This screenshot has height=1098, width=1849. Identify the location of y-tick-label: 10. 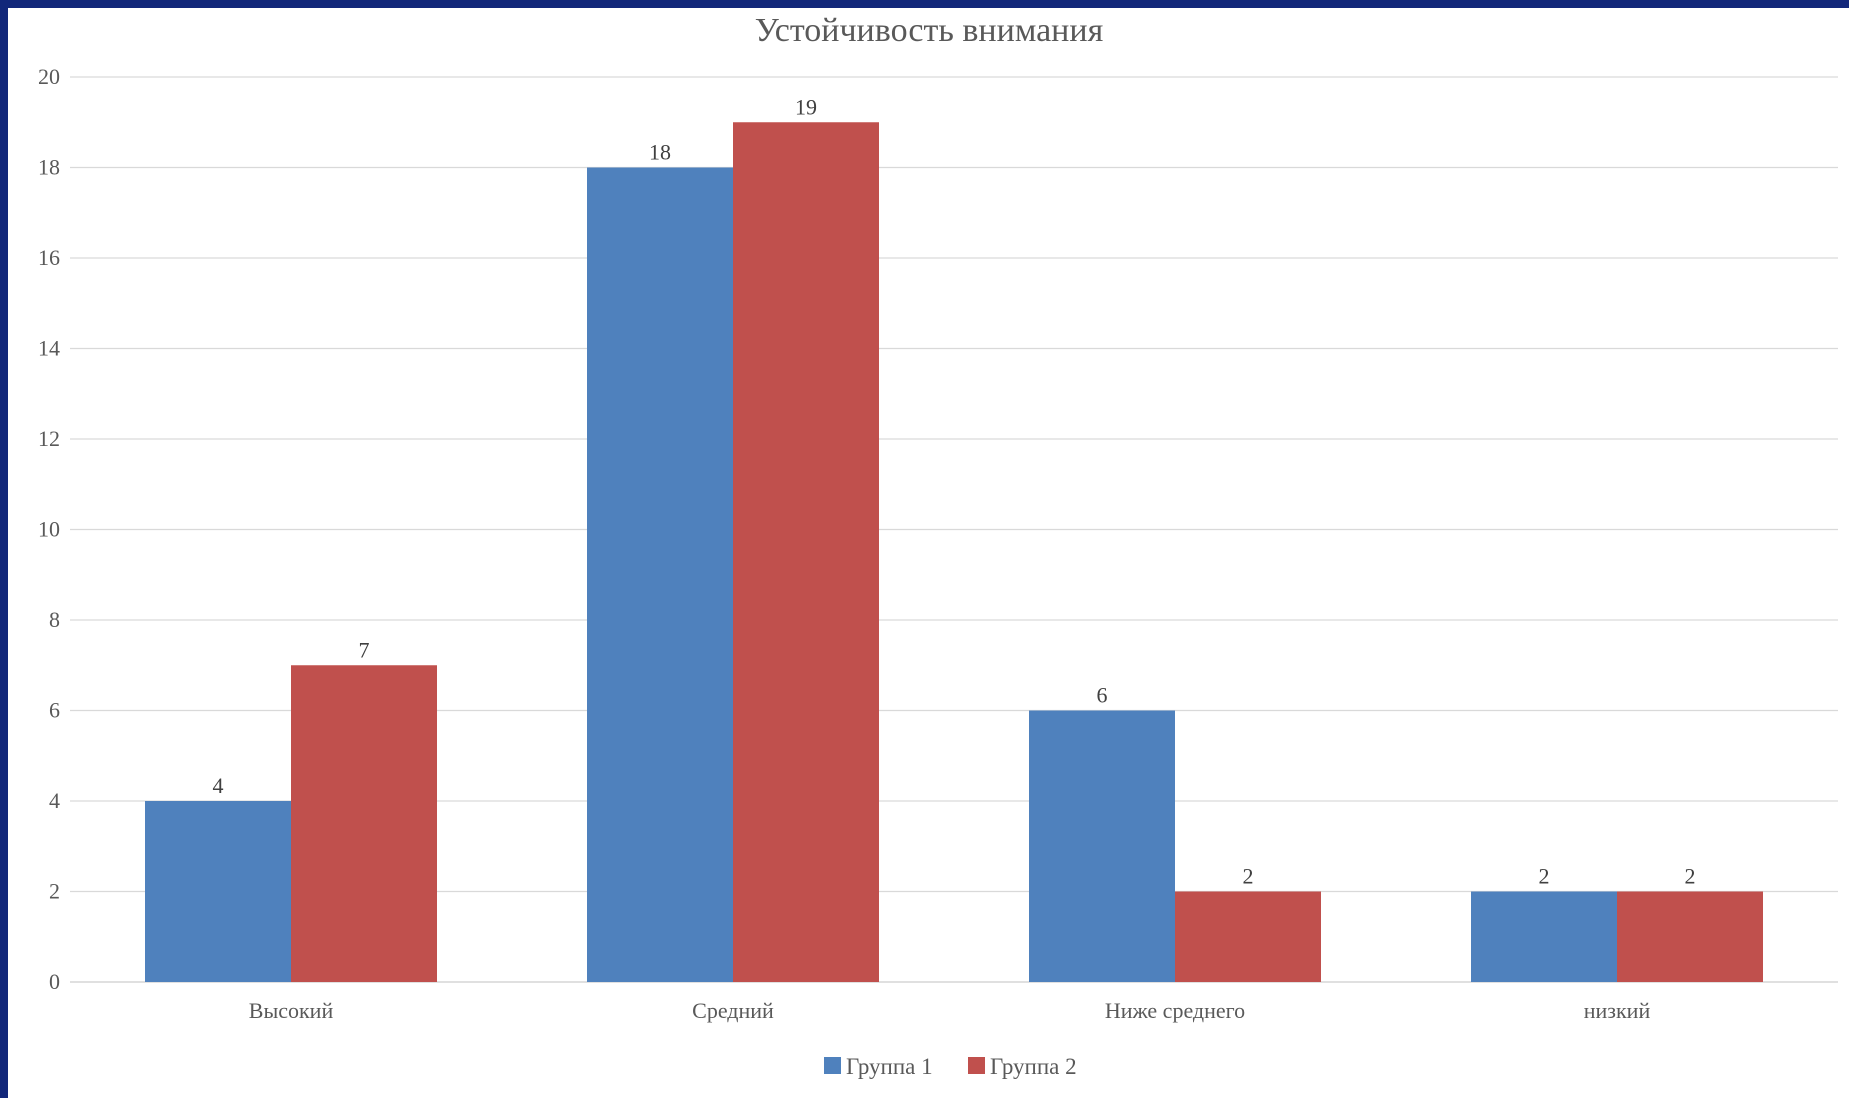
(49, 529).